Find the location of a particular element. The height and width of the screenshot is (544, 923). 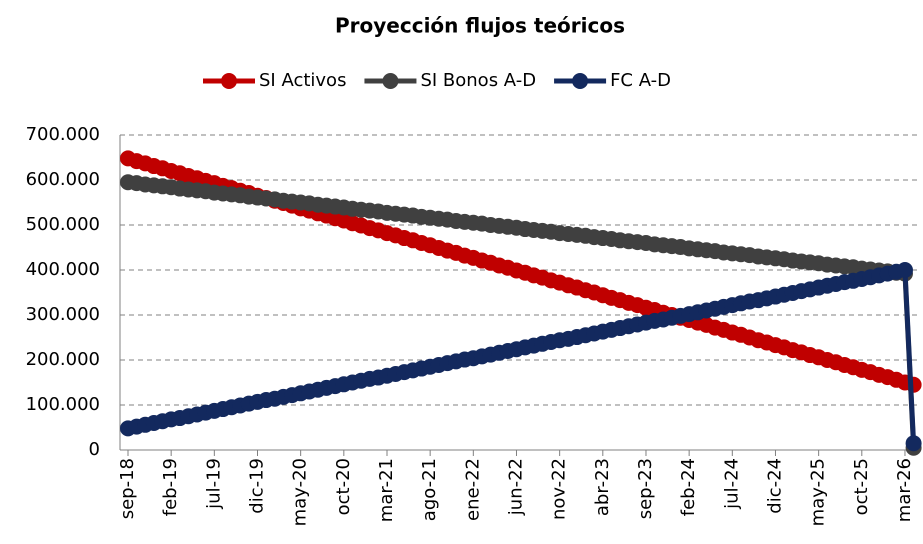

x-tick-label: jun-22 is located at coordinates (515, 487).